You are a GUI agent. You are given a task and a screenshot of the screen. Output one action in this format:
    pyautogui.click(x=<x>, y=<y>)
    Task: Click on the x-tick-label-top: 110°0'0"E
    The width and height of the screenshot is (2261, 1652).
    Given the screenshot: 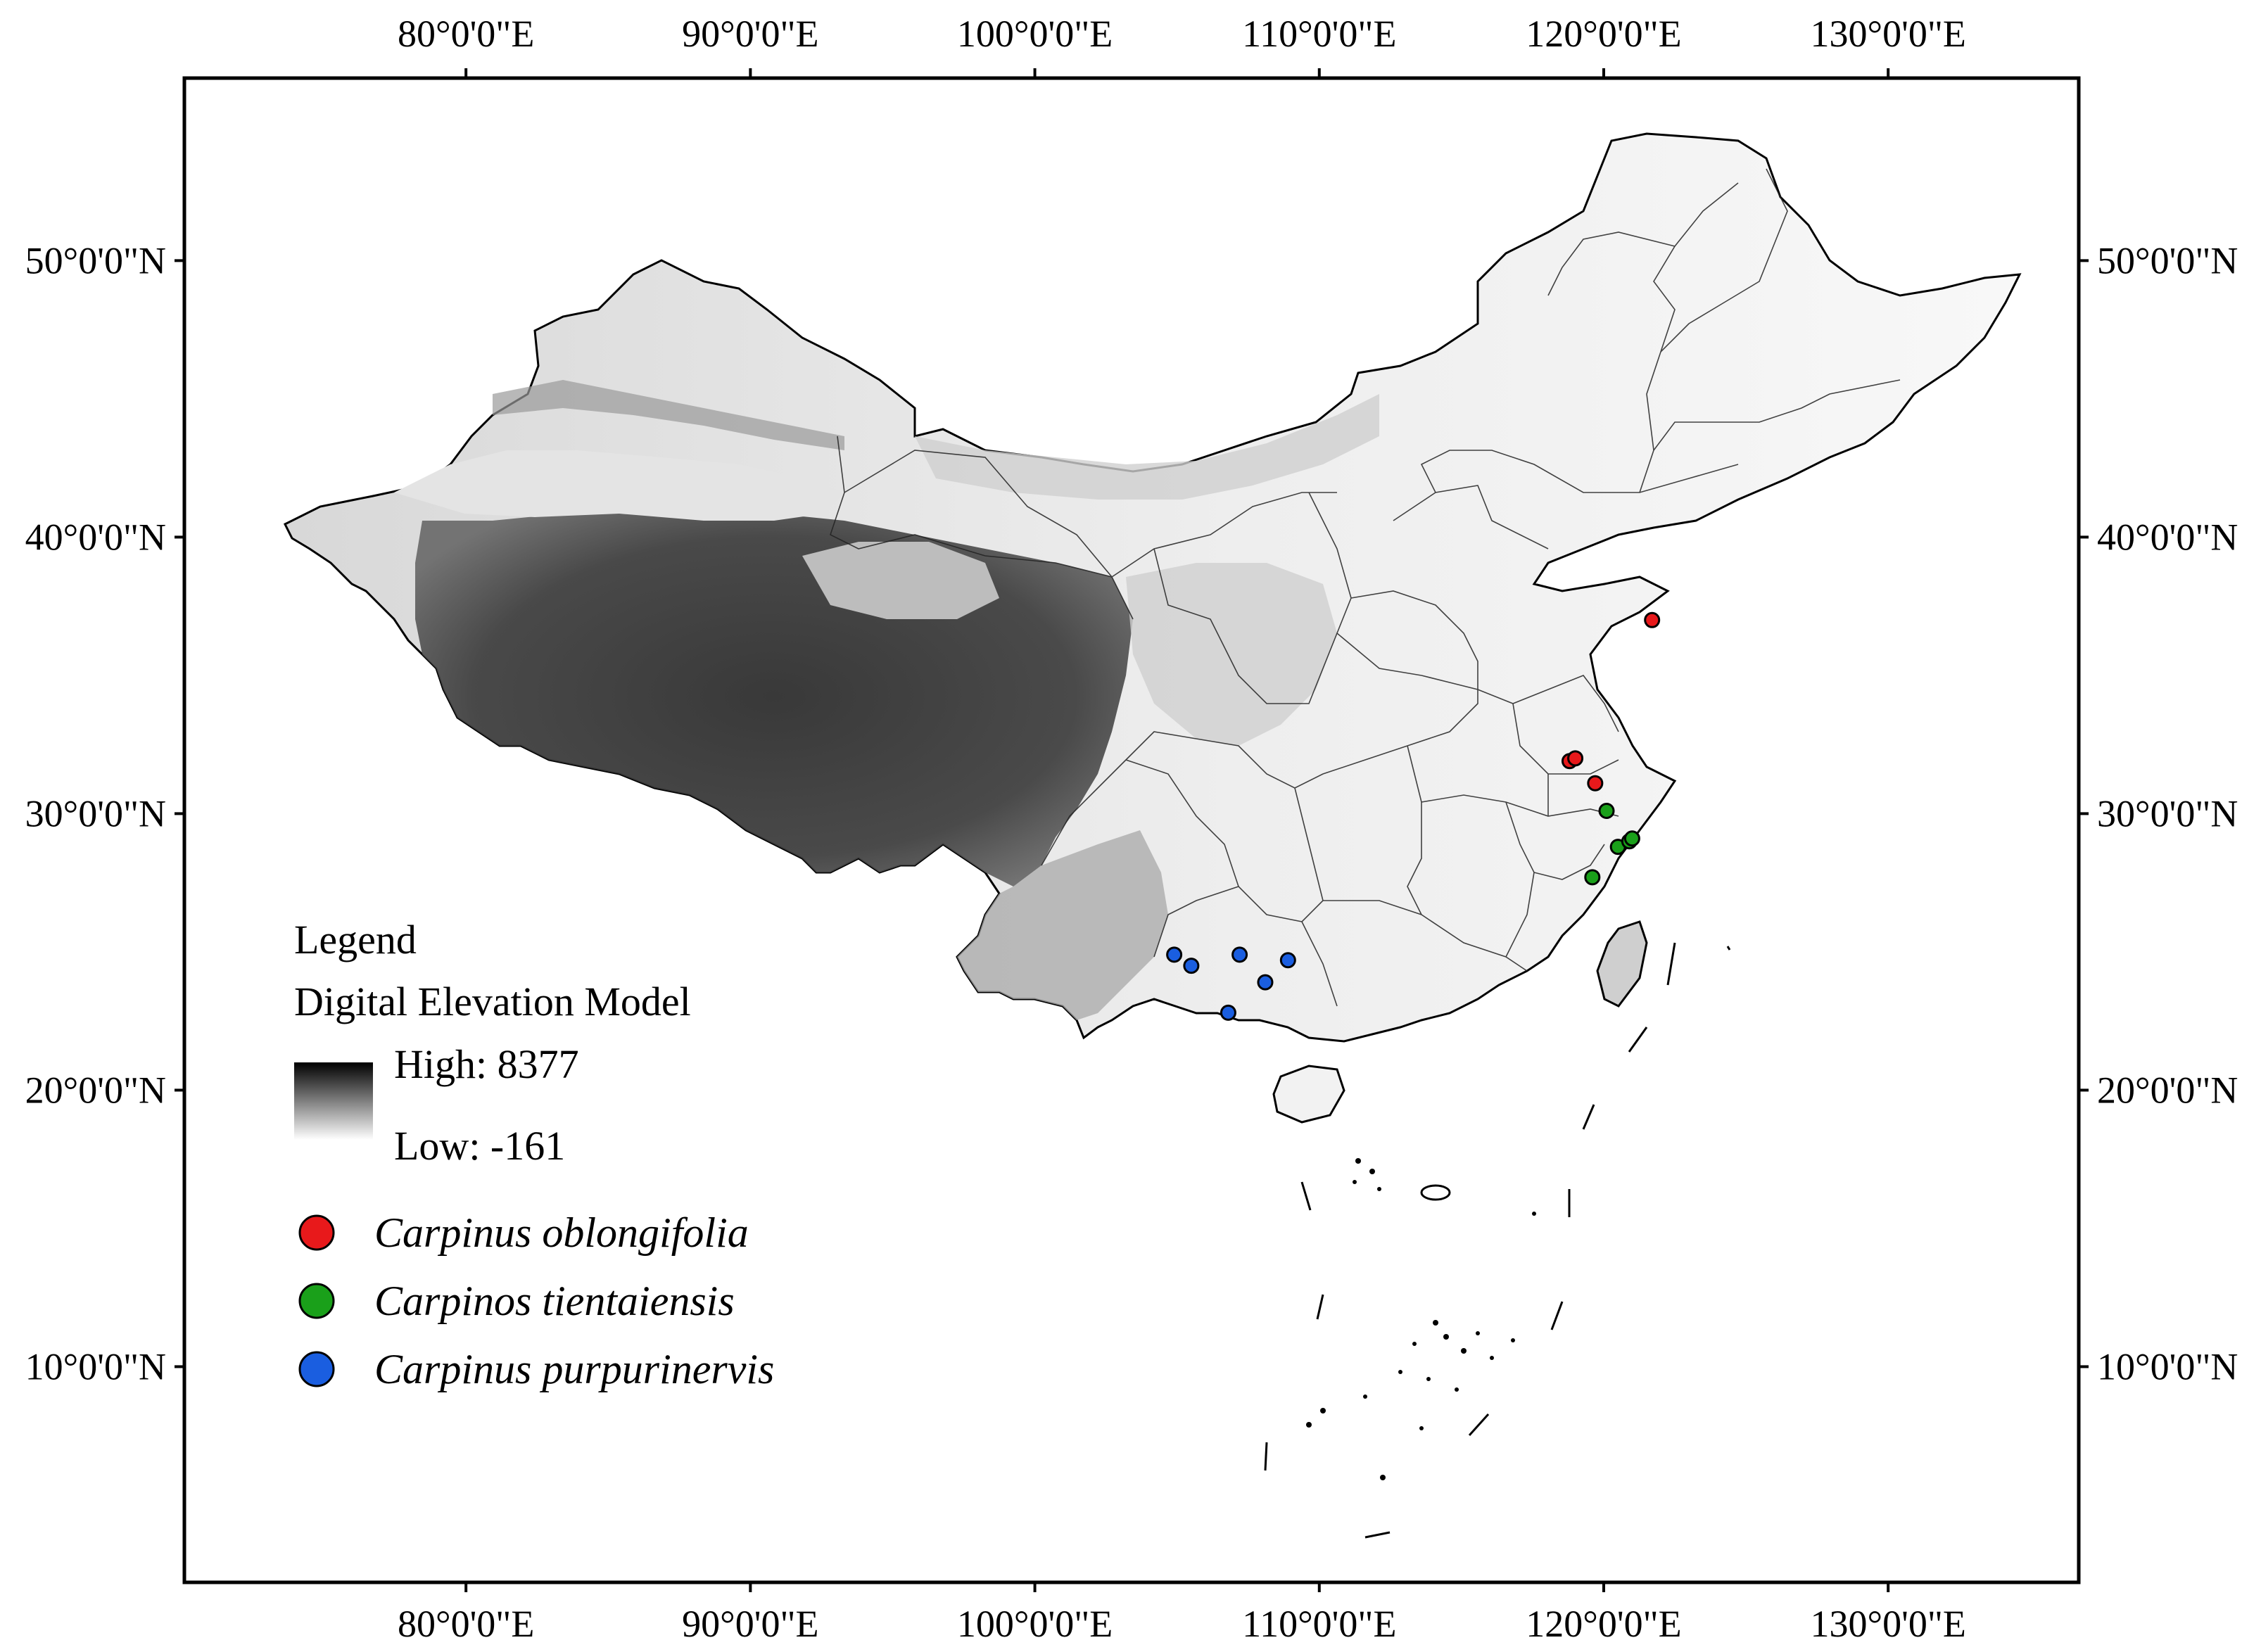 What is the action you would take?
    pyautogui.click(x=1319, y=34)
    